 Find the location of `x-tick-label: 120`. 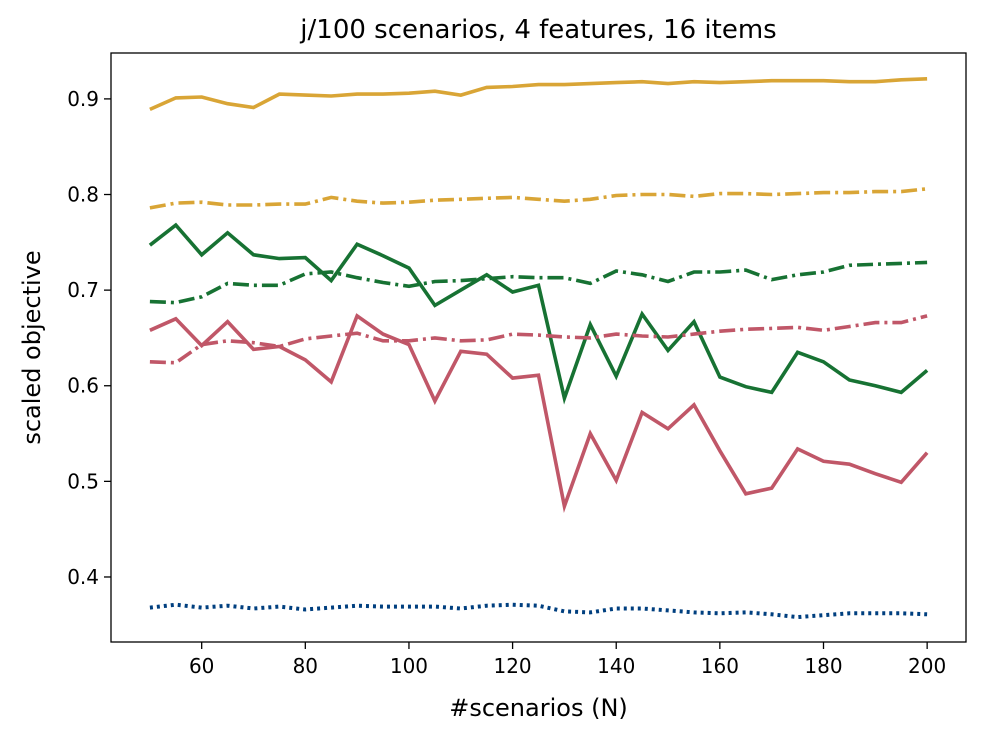

x-tick-label: 120 is located at coordinates (512, 666).